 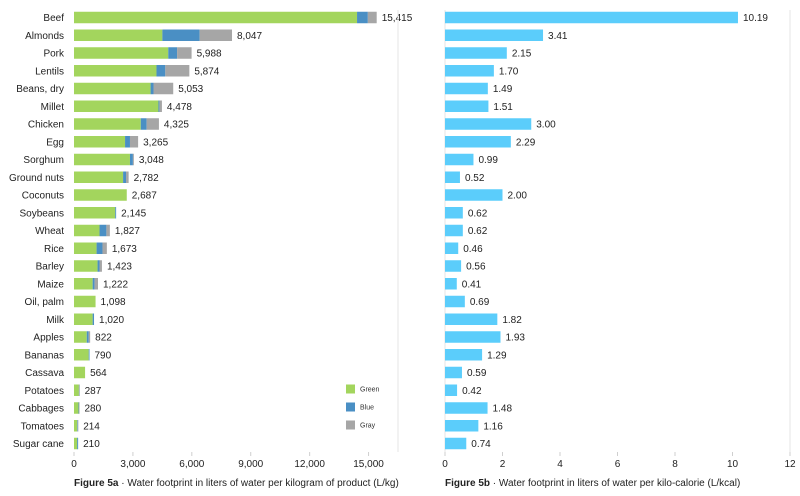 I want to click on value-label-5a: 210, so click(x=91, y=444).